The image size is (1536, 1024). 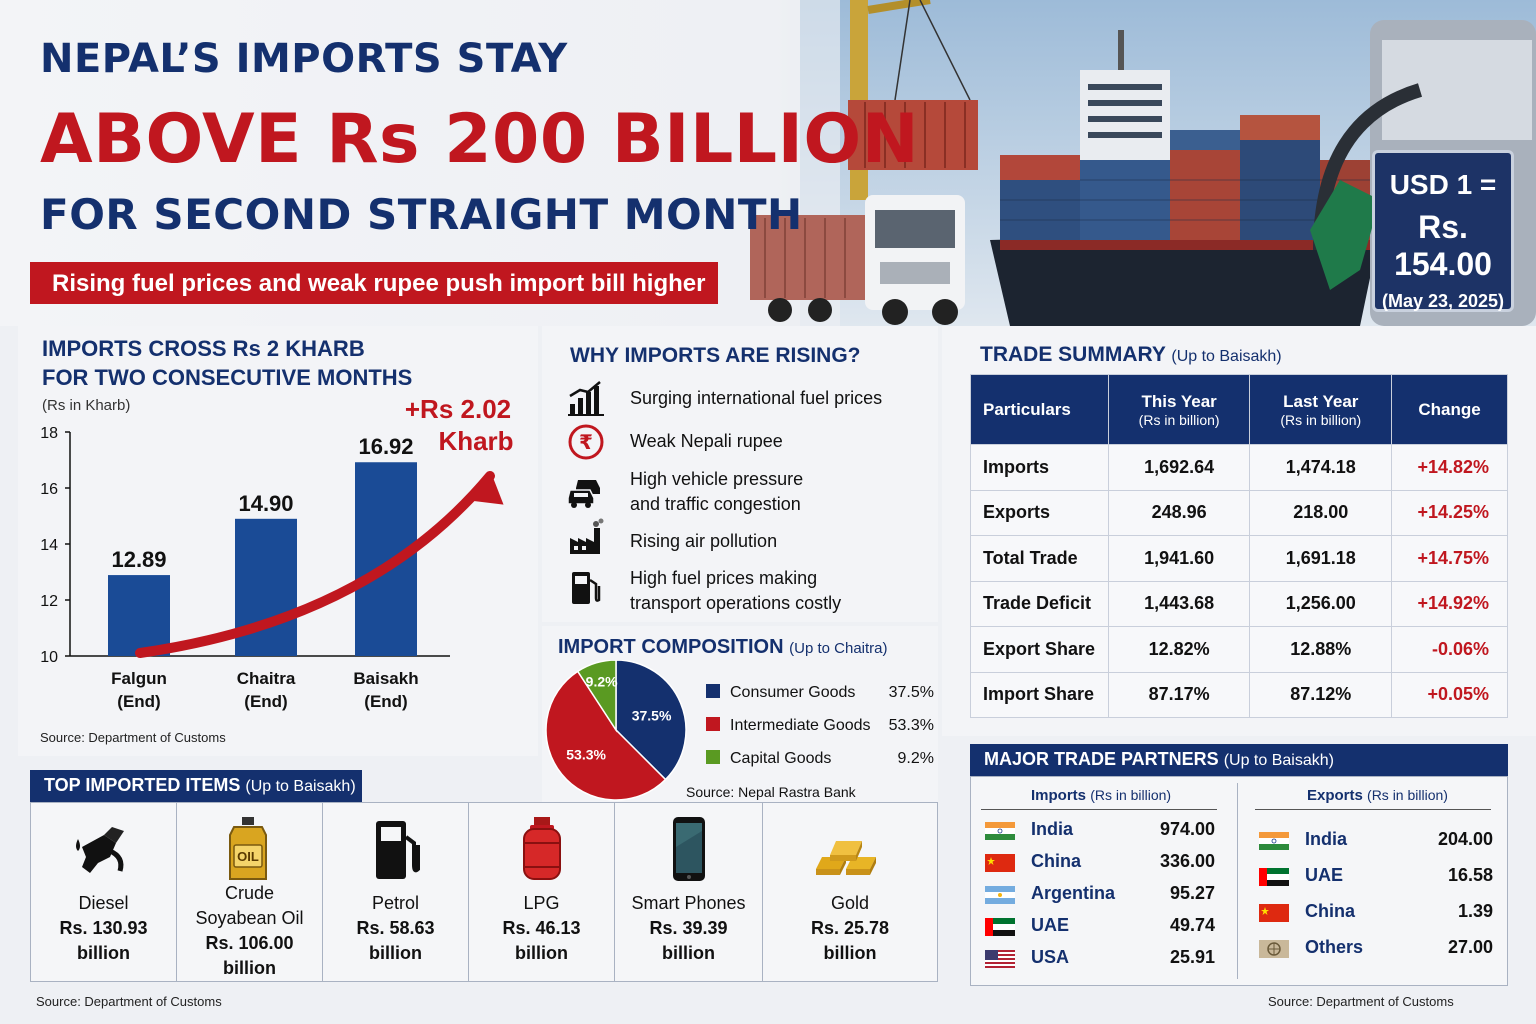 I want to click on trade-summary-title: TRADE SUMMARY (Up to Baisakh), so click(x=1131, y=354).